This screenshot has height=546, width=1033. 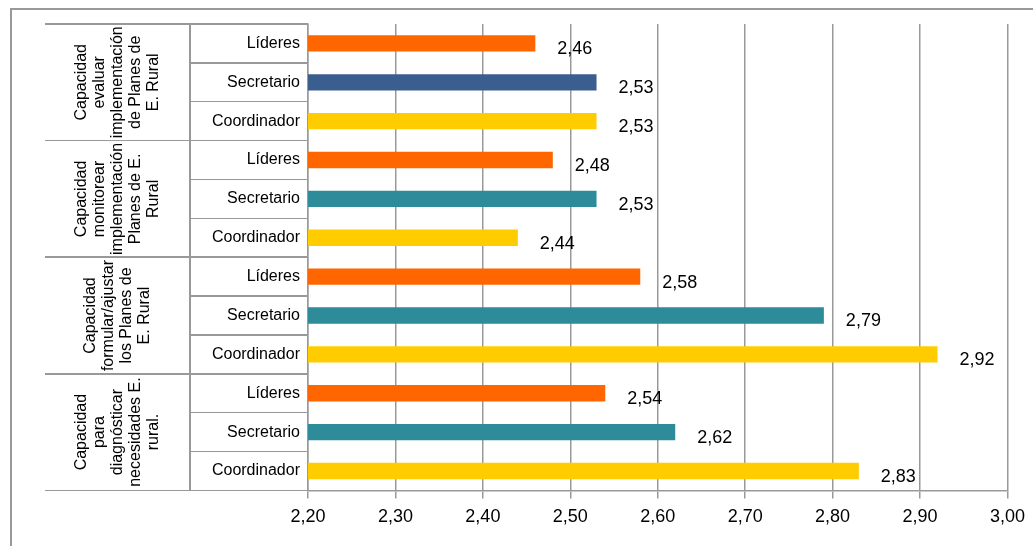 I want to click on text: Capacidad evaluar implementación de Planes de E. Rural, so click(x=116, y=82).